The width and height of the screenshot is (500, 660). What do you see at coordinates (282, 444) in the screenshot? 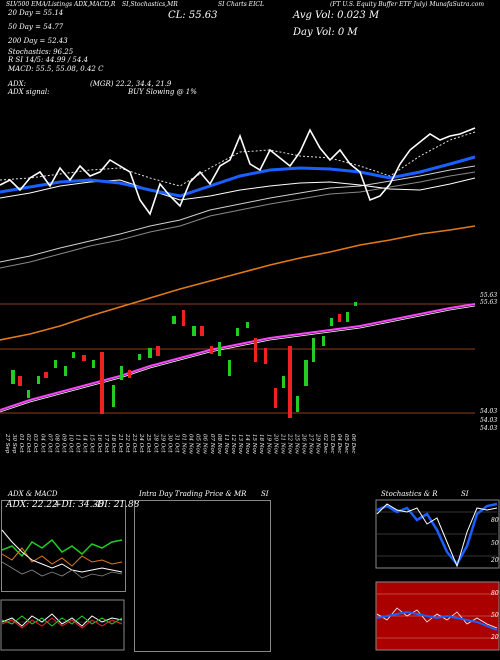
I see `date-tick-label: 21 Nov` at bounding box center [282, 444].